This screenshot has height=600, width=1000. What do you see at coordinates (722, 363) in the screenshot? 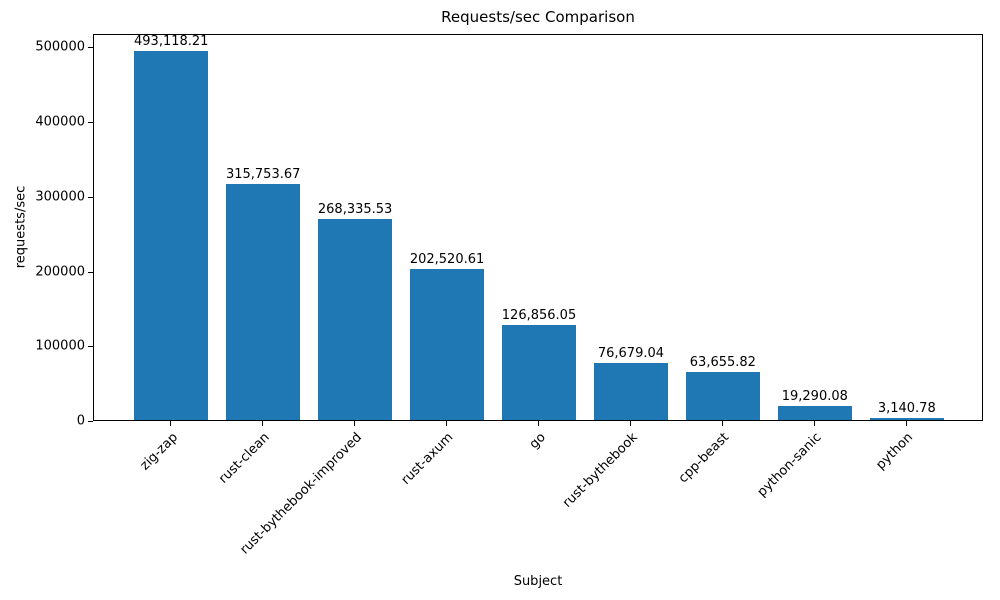
I see `bar-value-label: 63,655.82` at bounding box center [722, 363].